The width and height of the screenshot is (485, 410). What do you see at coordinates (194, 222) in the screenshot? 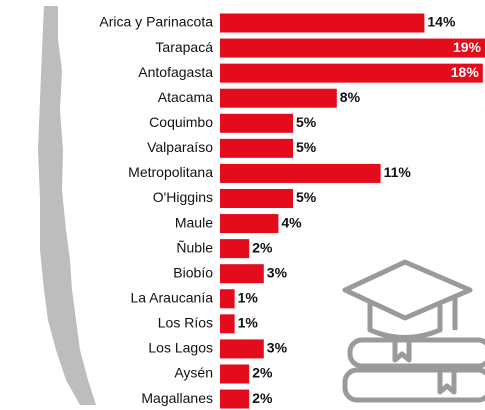
I see `category-label: Maule` at bounding box center [194, 222].